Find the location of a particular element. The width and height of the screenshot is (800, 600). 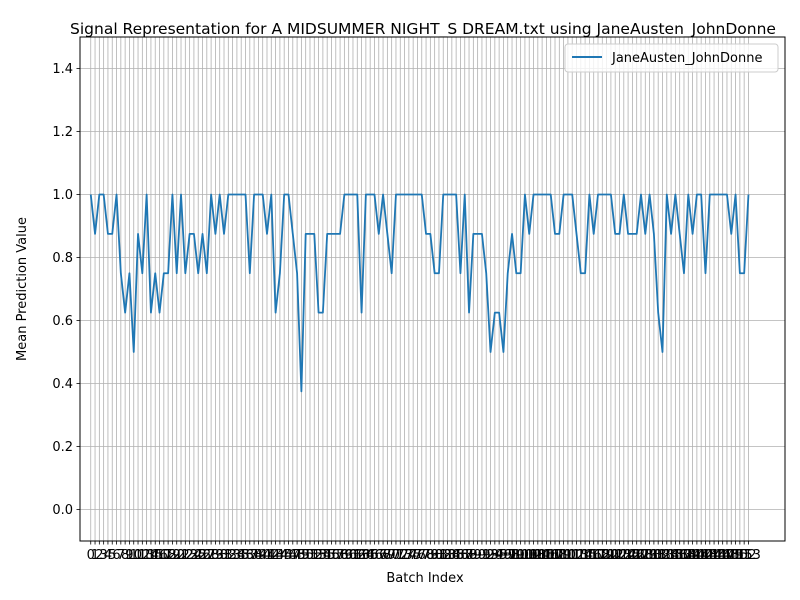

x-tick-label: 67 is located at coordinates (378, 555).